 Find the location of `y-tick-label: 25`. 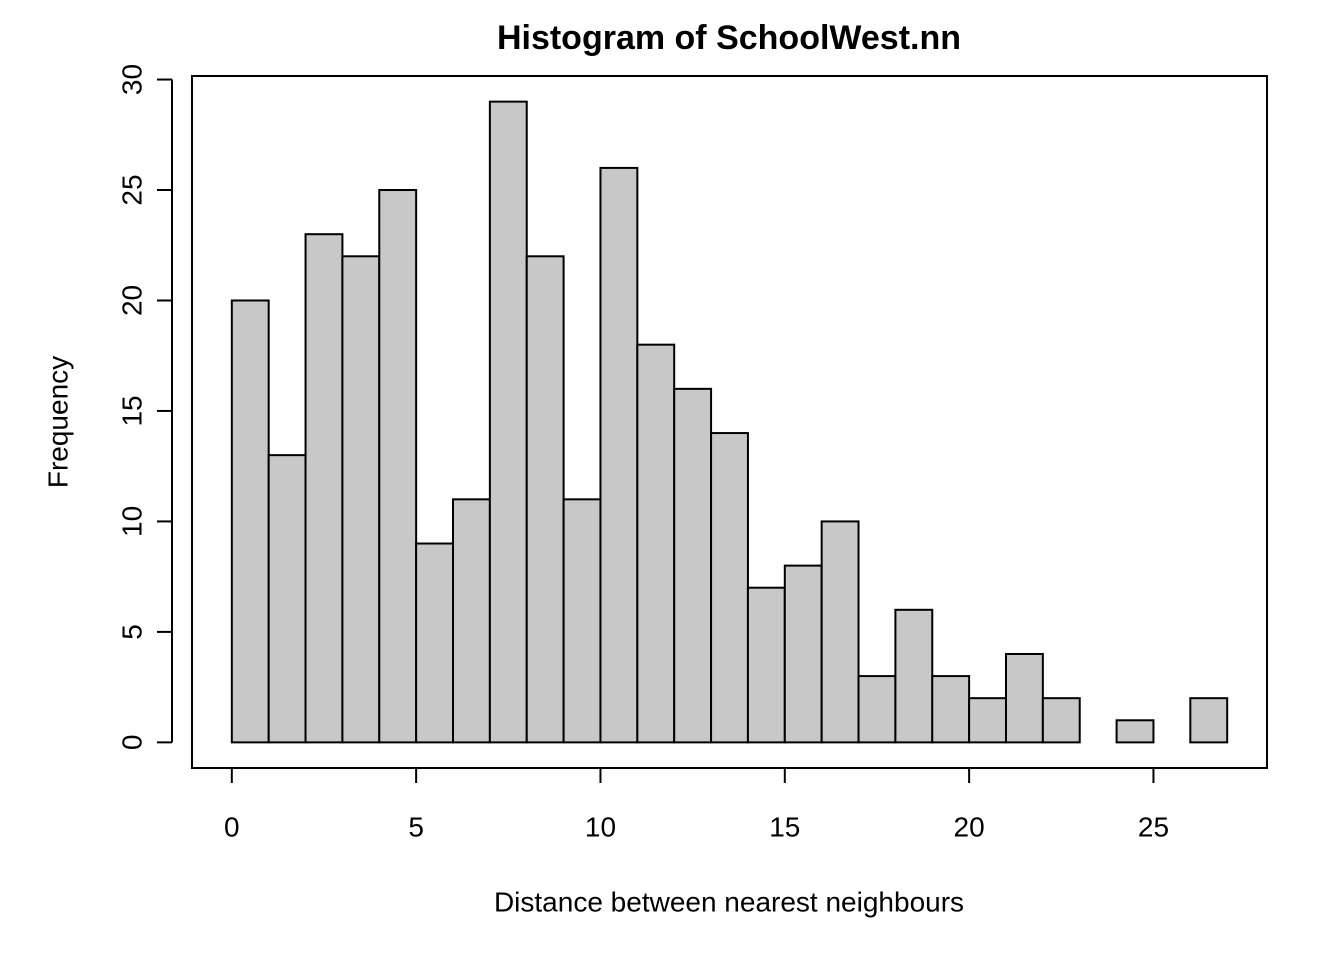

y-tick-label: 25 is located at coordinates (131, 189).